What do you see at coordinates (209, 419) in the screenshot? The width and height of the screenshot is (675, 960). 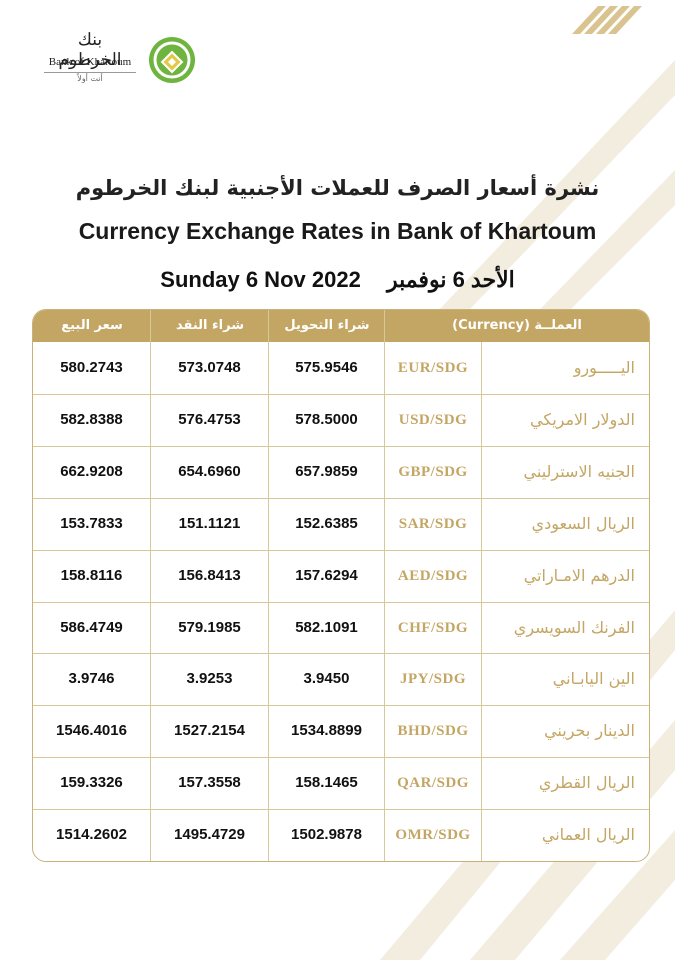 I see `cell-cash-buy: 576.4753` at bounding box center [209, 419].